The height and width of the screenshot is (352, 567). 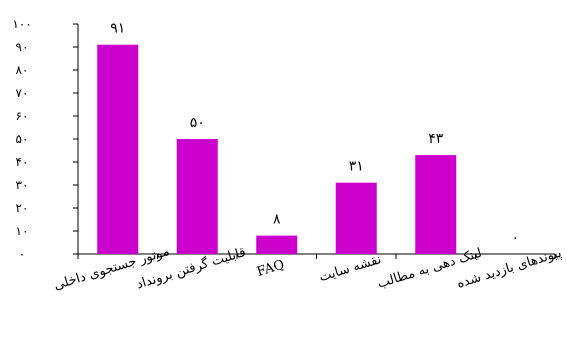 What do you see at coordinates (316, 256) in the screenshot?
I see `x-axis` at bounding box center [316, 256].